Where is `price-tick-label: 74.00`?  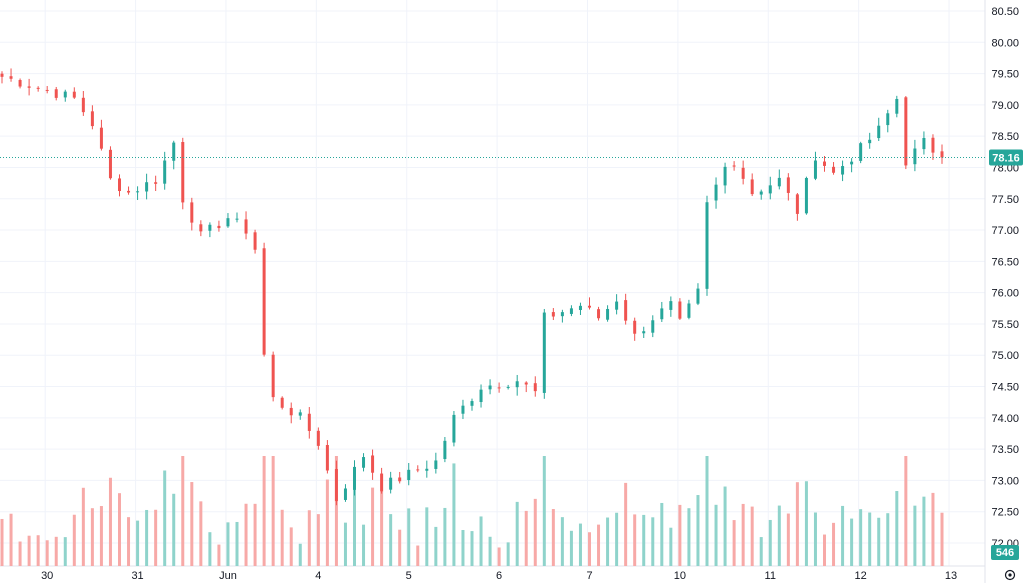
price-tick-label: 74.00 is located at coordinates (1005, 419).